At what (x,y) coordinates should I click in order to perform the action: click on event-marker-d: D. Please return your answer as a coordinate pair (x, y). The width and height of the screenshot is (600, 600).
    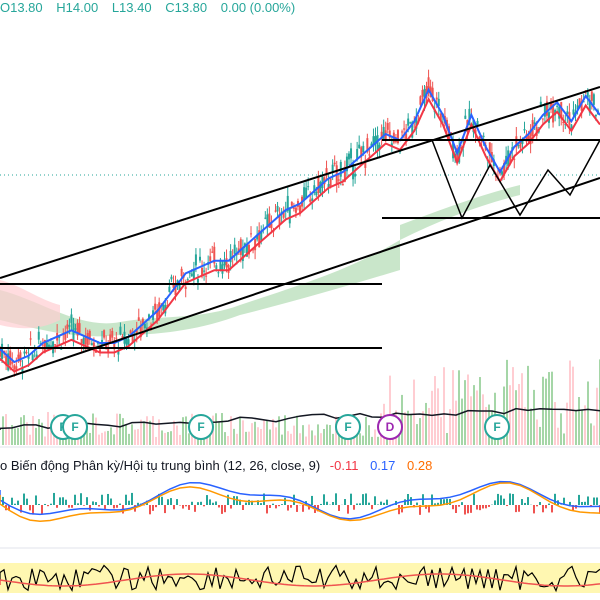
    Looking at the image, I should click on (390, 427).